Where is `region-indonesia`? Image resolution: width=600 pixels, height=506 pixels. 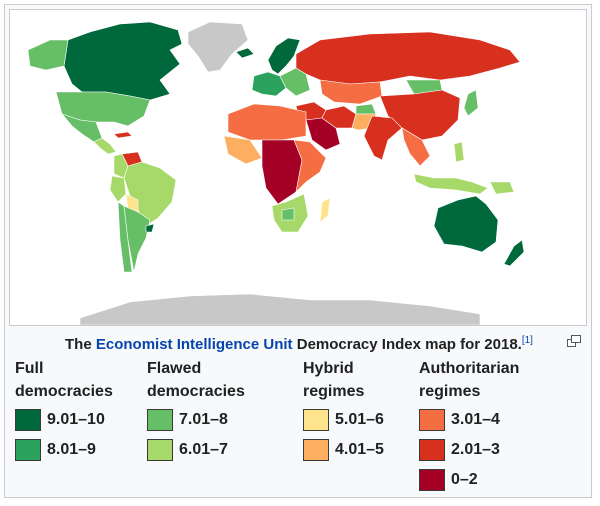
region-indonesia is located at coordinates (451, 184).